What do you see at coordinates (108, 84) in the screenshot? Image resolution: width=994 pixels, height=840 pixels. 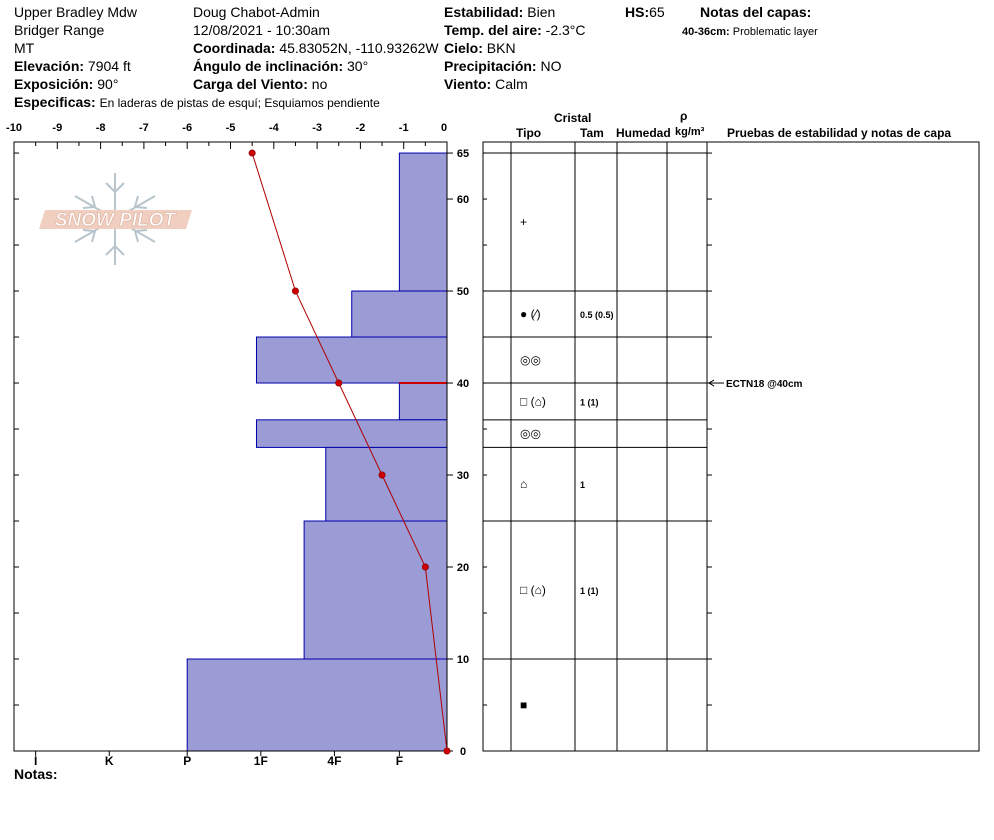 I see `aspect-value: 90°` at bounding box center [108, 84].